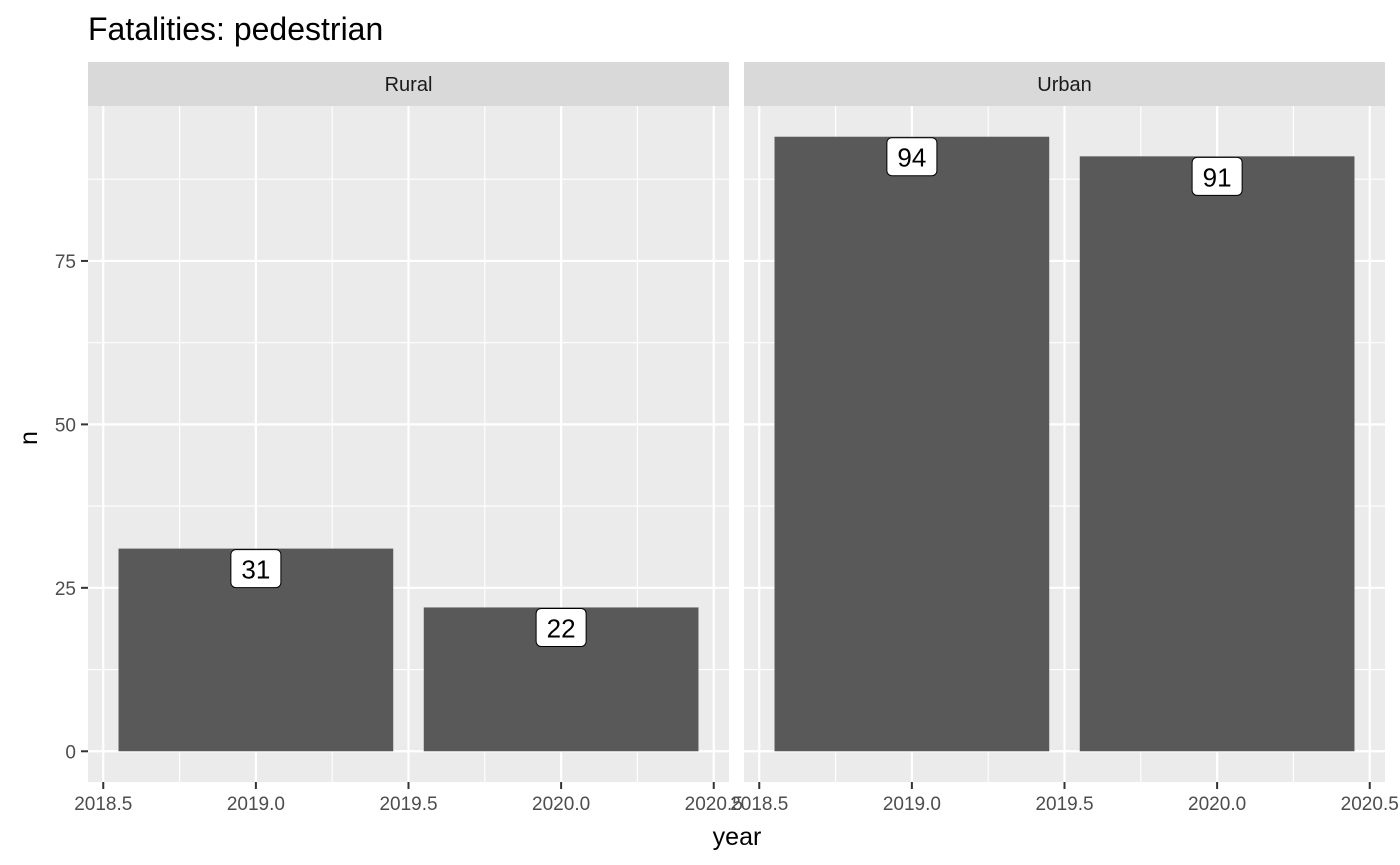  I want to click on y-axis: 0 25 50 75, so click(71, 507).